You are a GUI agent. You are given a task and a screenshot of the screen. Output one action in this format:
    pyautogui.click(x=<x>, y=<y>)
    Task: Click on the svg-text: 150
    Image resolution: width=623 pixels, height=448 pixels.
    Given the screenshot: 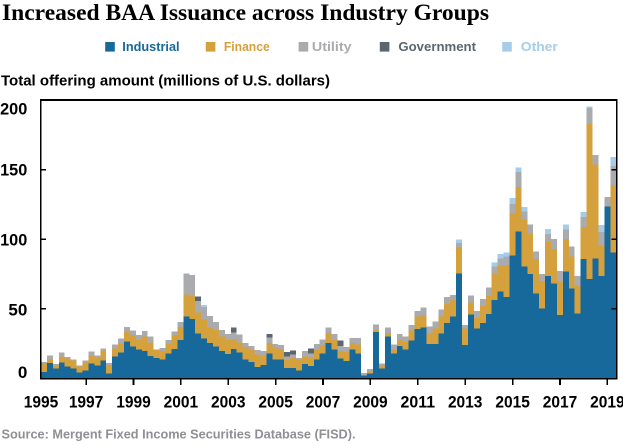 What is the action you would take?
    pyautogui.click(x=13, y=170)
    